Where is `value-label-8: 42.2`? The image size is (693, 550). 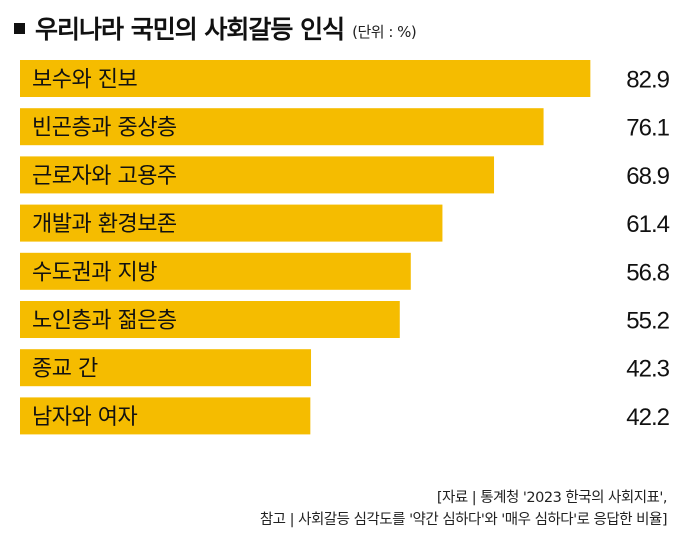
value-label-8: 42.2 is located at coordinates (647, 417).